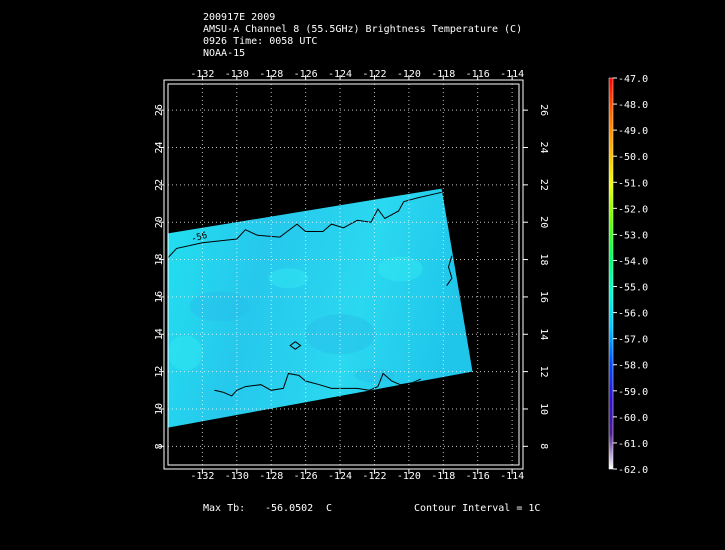 The width and height of the screenshot is (725, 550). Describe the element at coordinates (239, 17) in the screenshot. I see `header-date: 200917E 2009` at that location.